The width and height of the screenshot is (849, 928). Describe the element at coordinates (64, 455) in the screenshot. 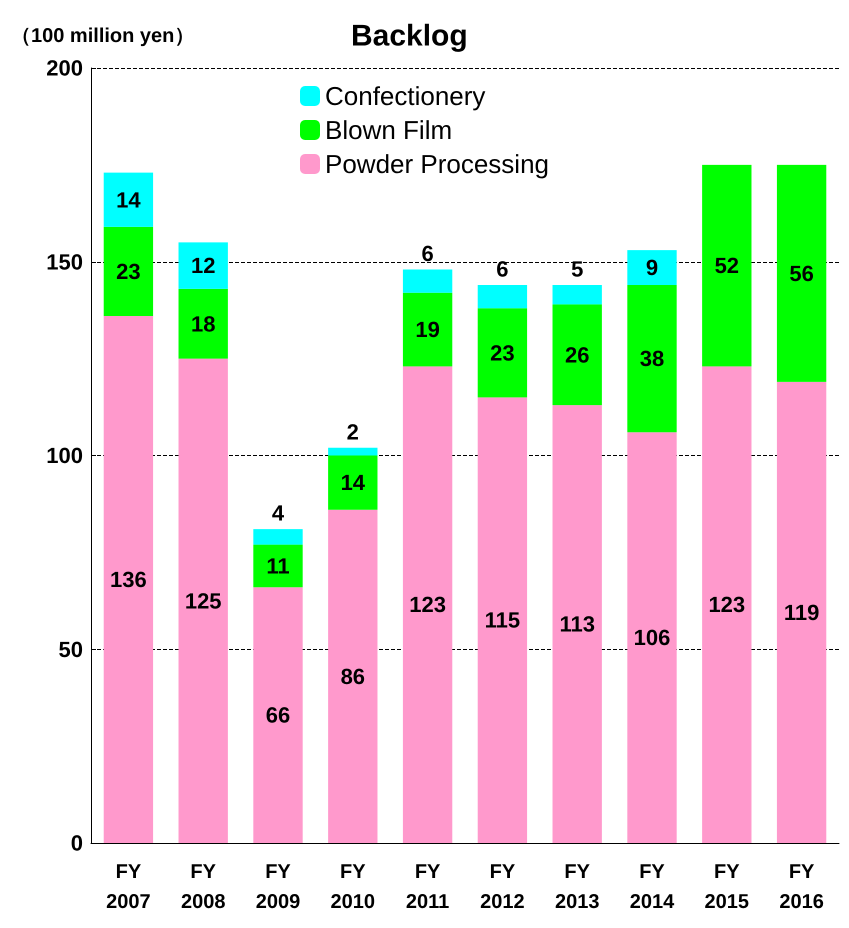

I see `y-tick-label: 100` at that location.